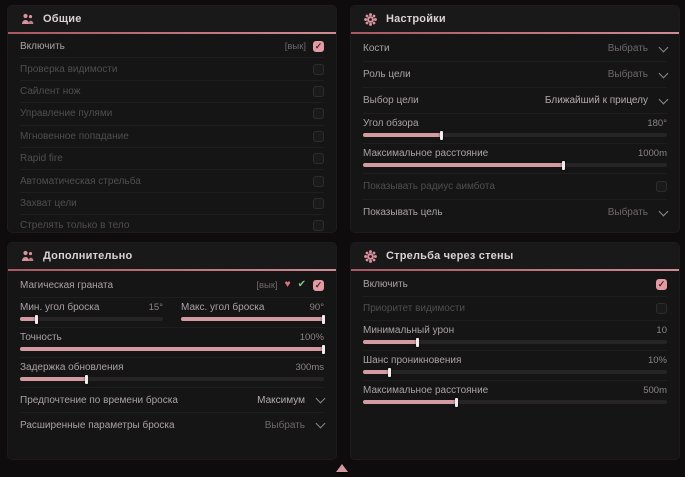  I want to click on slider: Задержка обновления 300ms, so click(172, 373).